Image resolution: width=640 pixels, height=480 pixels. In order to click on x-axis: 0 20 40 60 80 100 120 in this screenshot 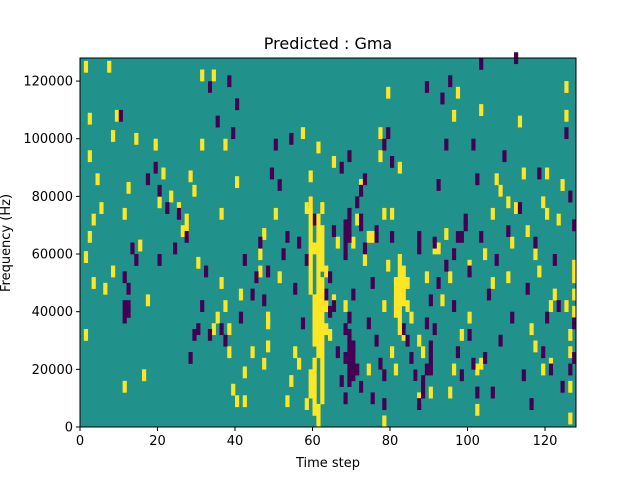, I will do `click(316, 438)`.